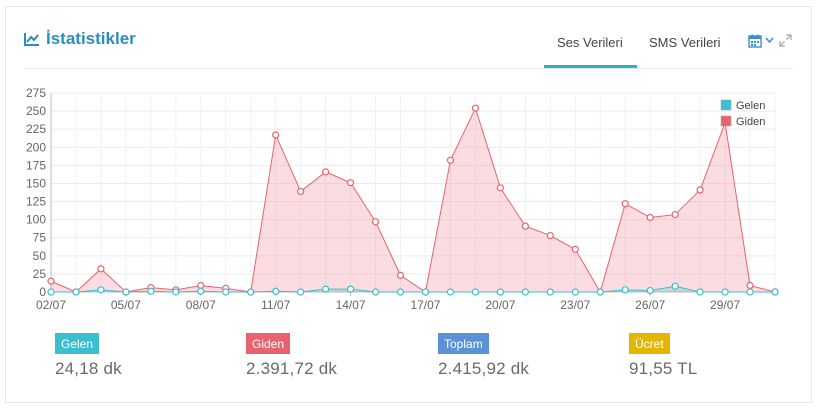  I want to click on stat-ucret-value: 91,55 TL, so click(663, 368).